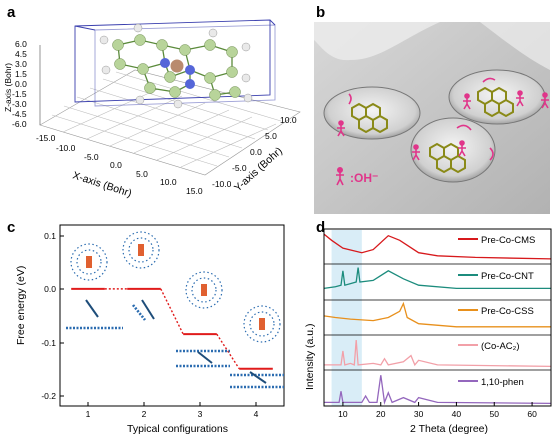  I want to click on legend-label-phen: 1,10-phen, so click(502, 382).